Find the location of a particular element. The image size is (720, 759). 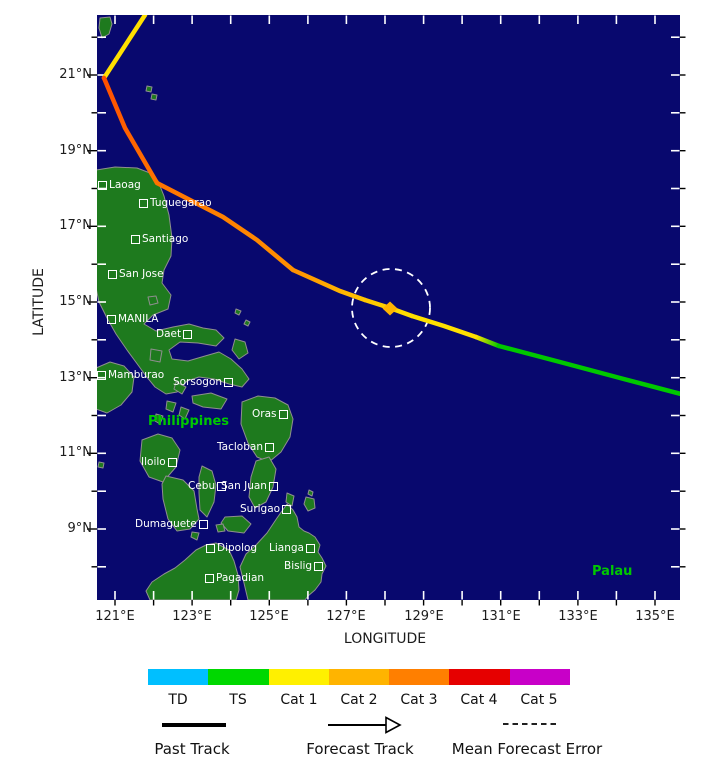

island-mindanao-west is located at coordinates (192, 571).